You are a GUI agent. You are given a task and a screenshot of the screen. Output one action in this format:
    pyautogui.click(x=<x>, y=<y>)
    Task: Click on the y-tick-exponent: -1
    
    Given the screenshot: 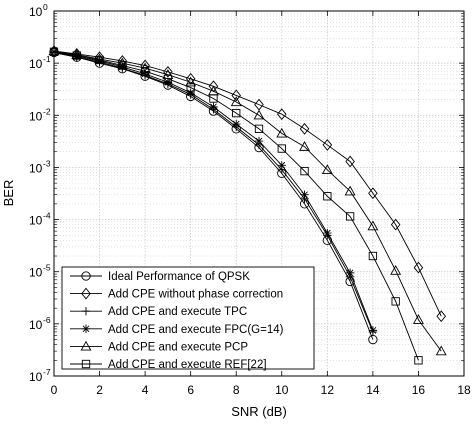 What is the action you would take?
    pyautogui.click(x=47, y=59)
    